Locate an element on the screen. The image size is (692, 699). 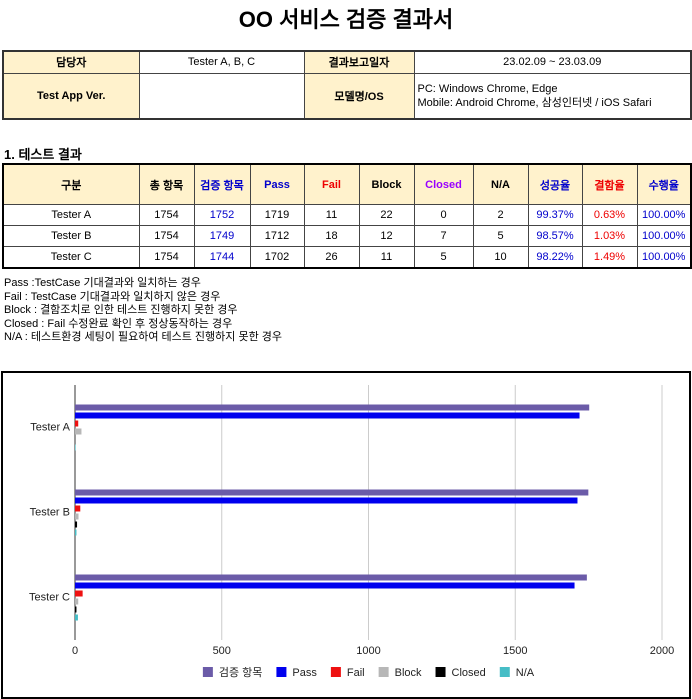
header-cell: Closed is located at coordinates (443, 184).